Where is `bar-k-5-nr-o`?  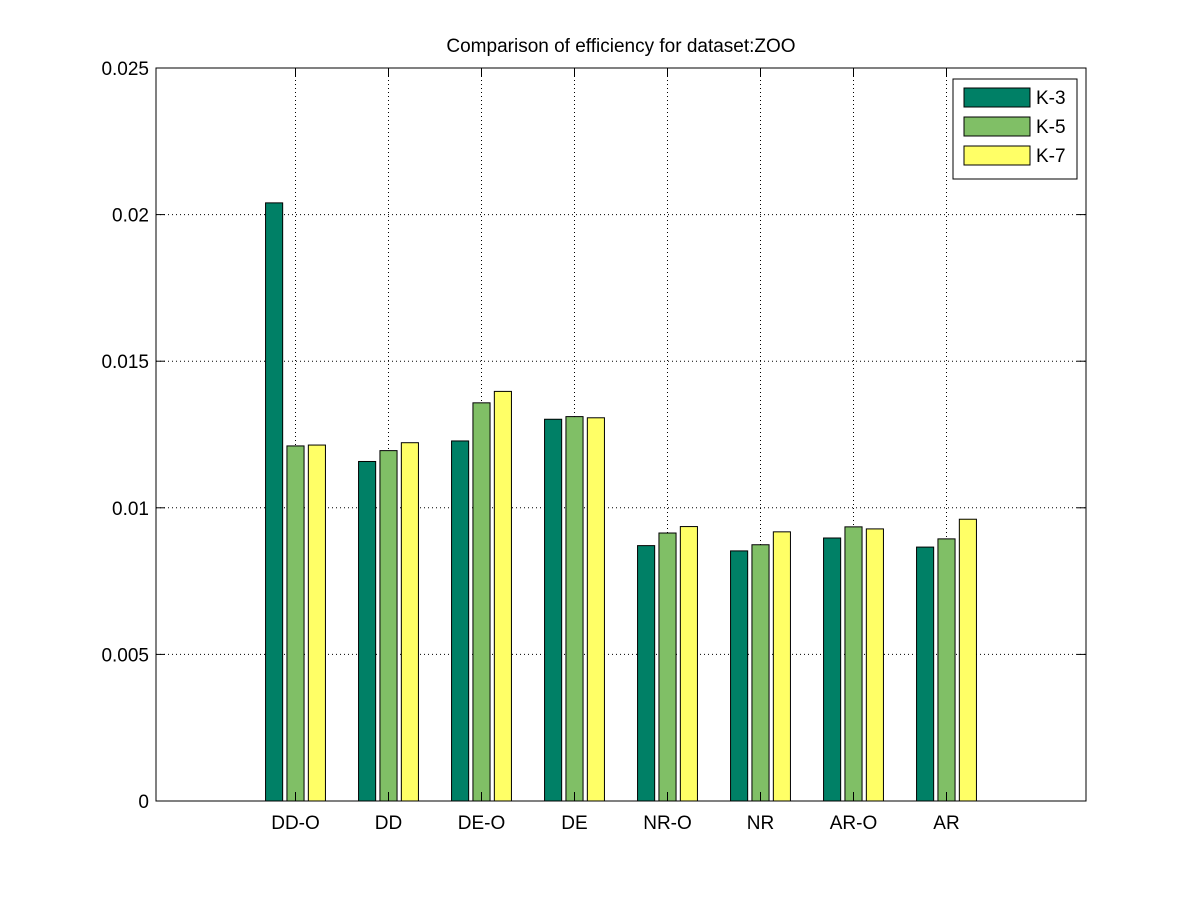
bar-k-5-nr-o is located at coordinates (667, 667).